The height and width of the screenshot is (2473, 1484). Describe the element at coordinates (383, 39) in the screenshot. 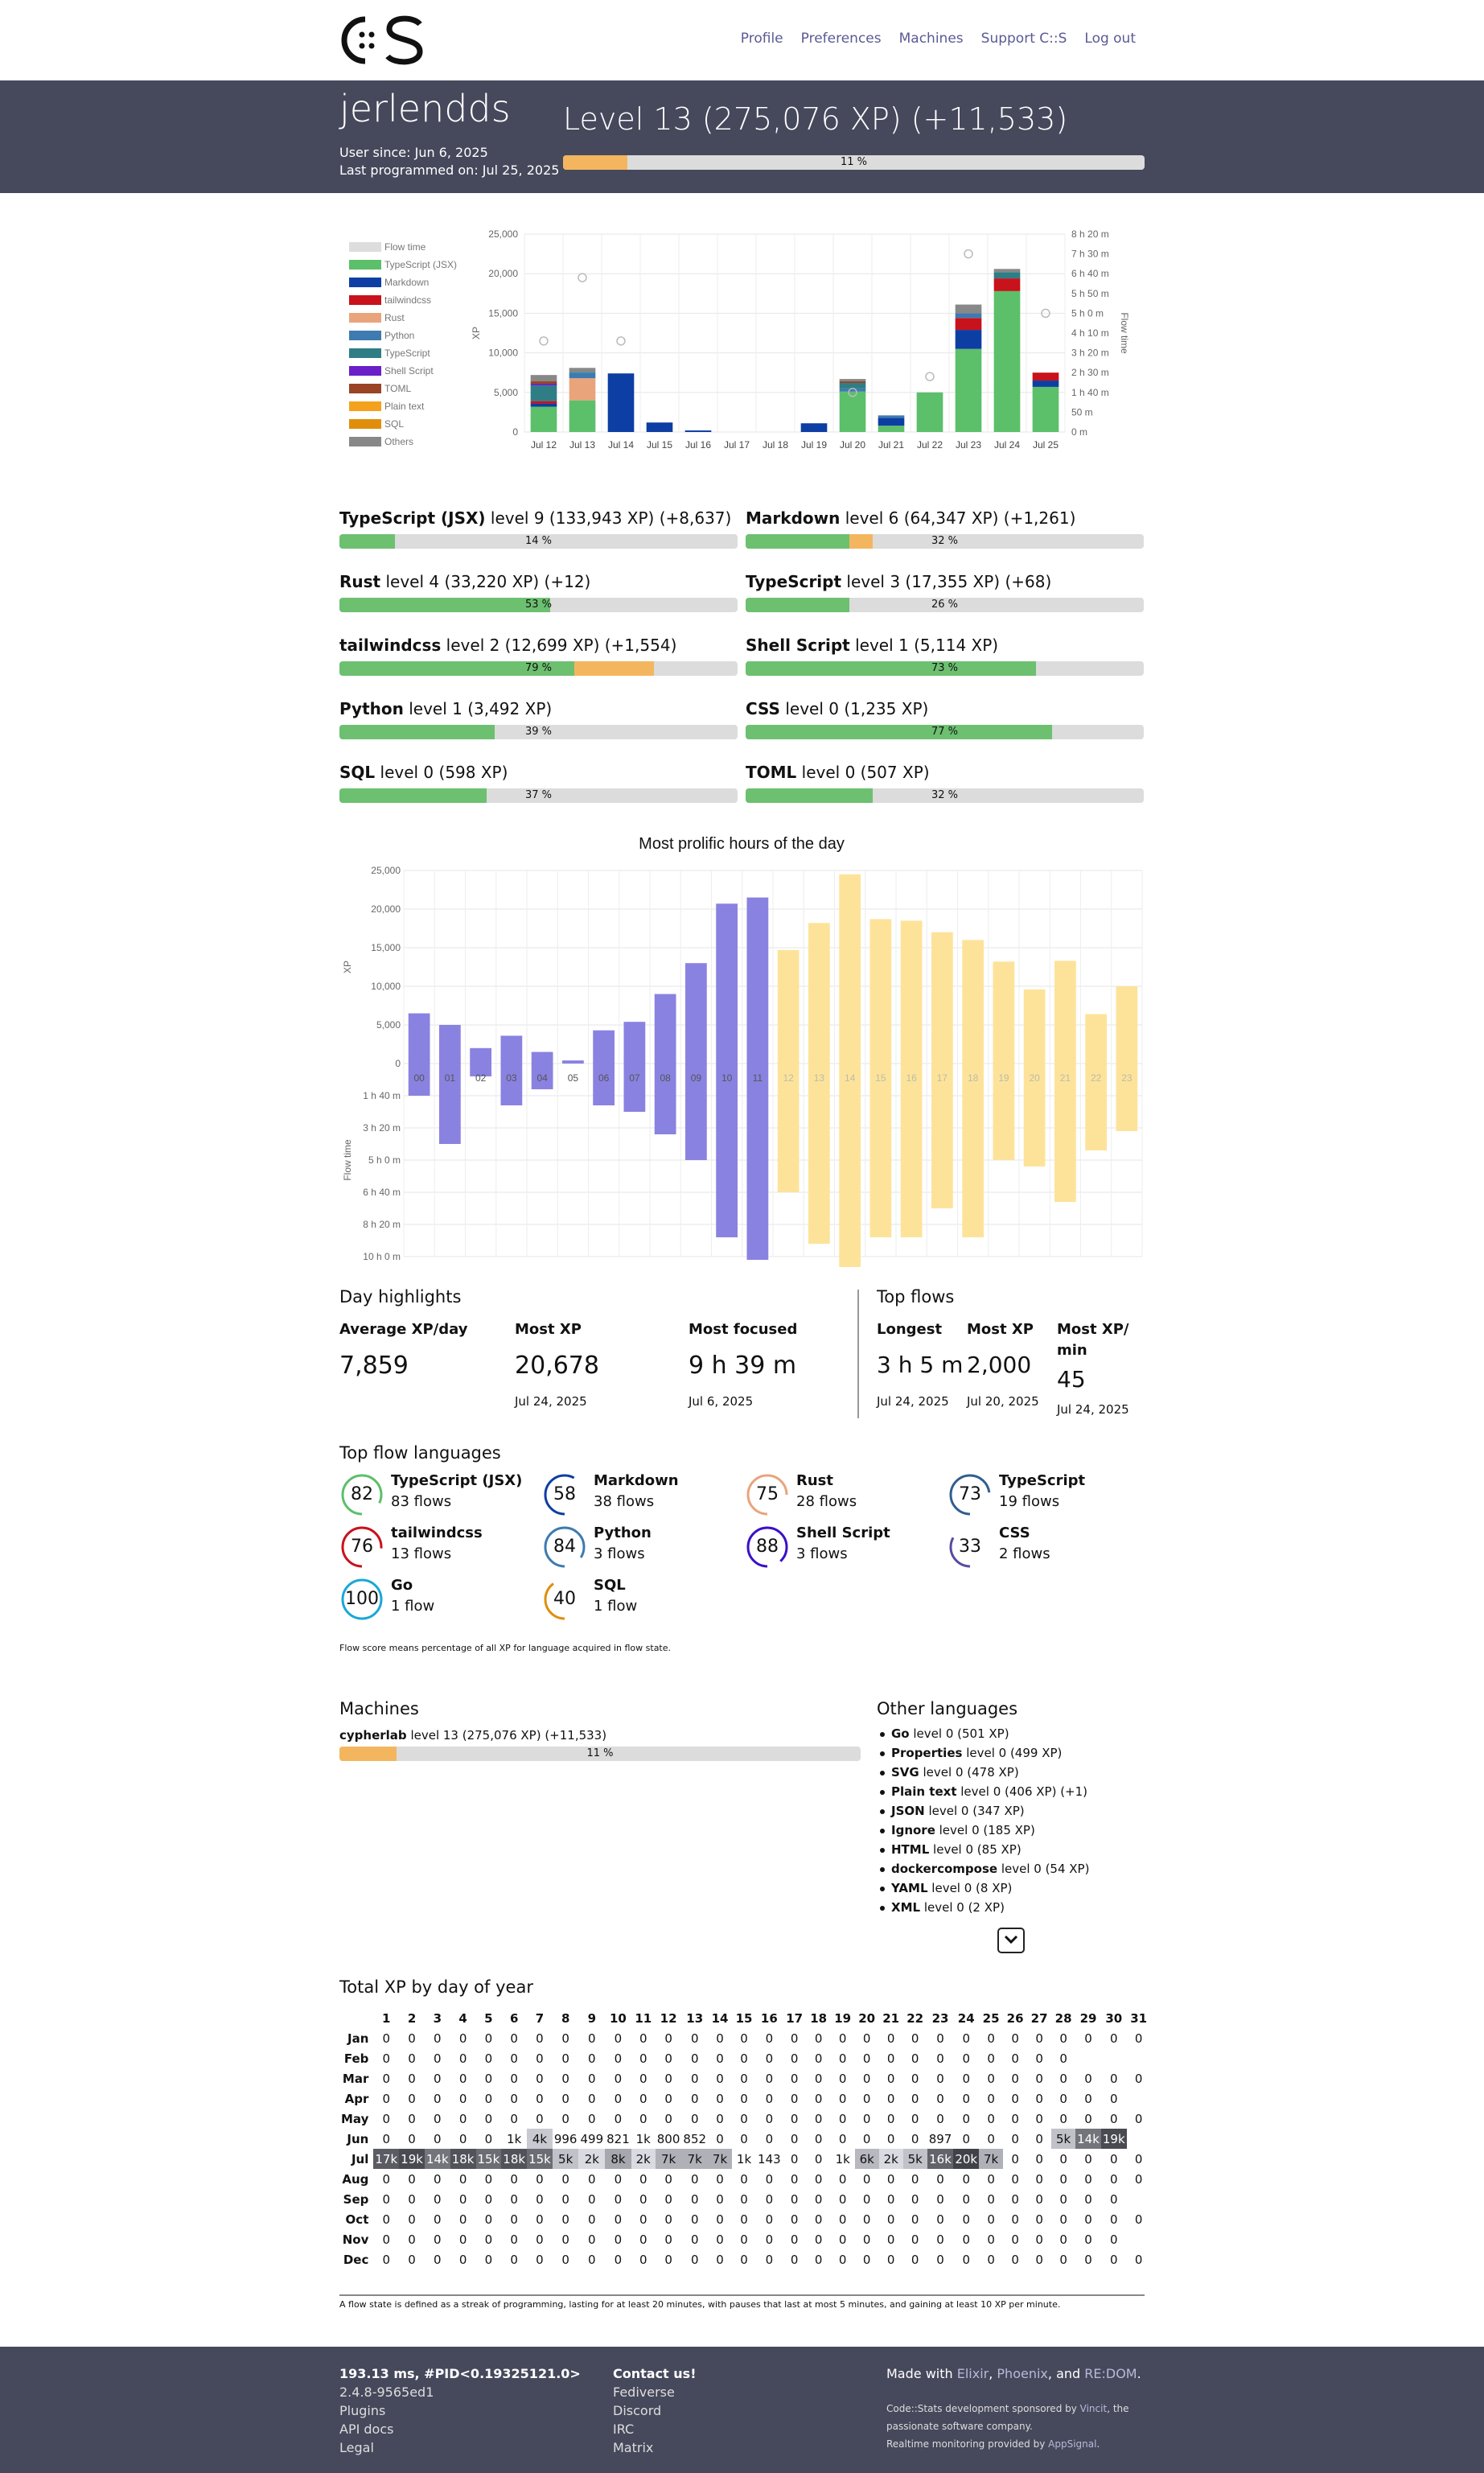

I see `code-stats-logo` at that location.